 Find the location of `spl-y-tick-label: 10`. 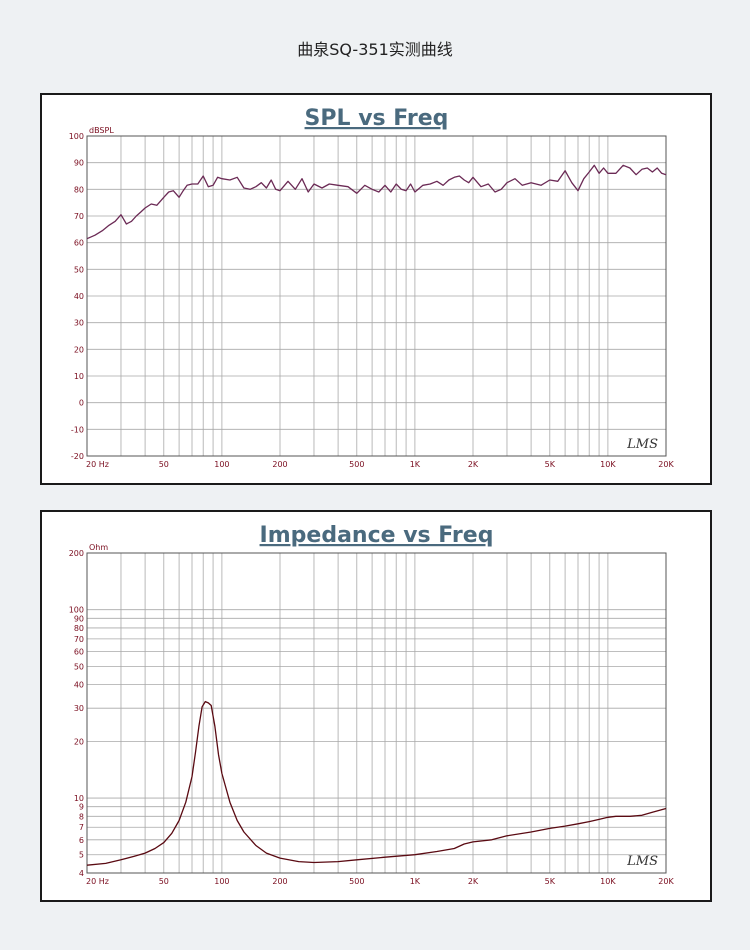

spl-y-tick-label: 10 is located at coordinates (79, 376).